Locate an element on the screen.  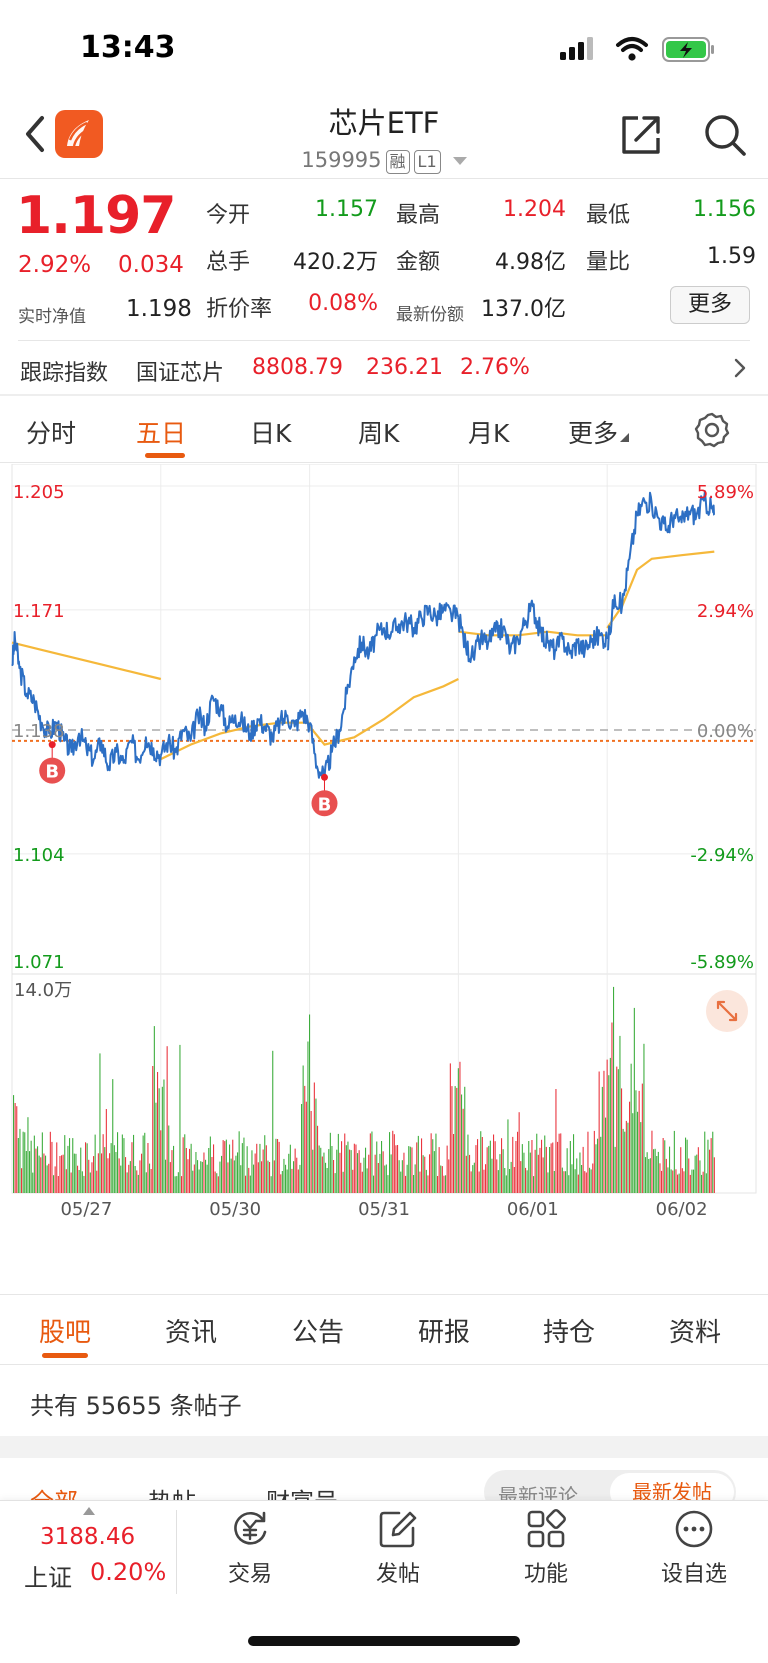
search-icon is located at coordinates (725, 135).